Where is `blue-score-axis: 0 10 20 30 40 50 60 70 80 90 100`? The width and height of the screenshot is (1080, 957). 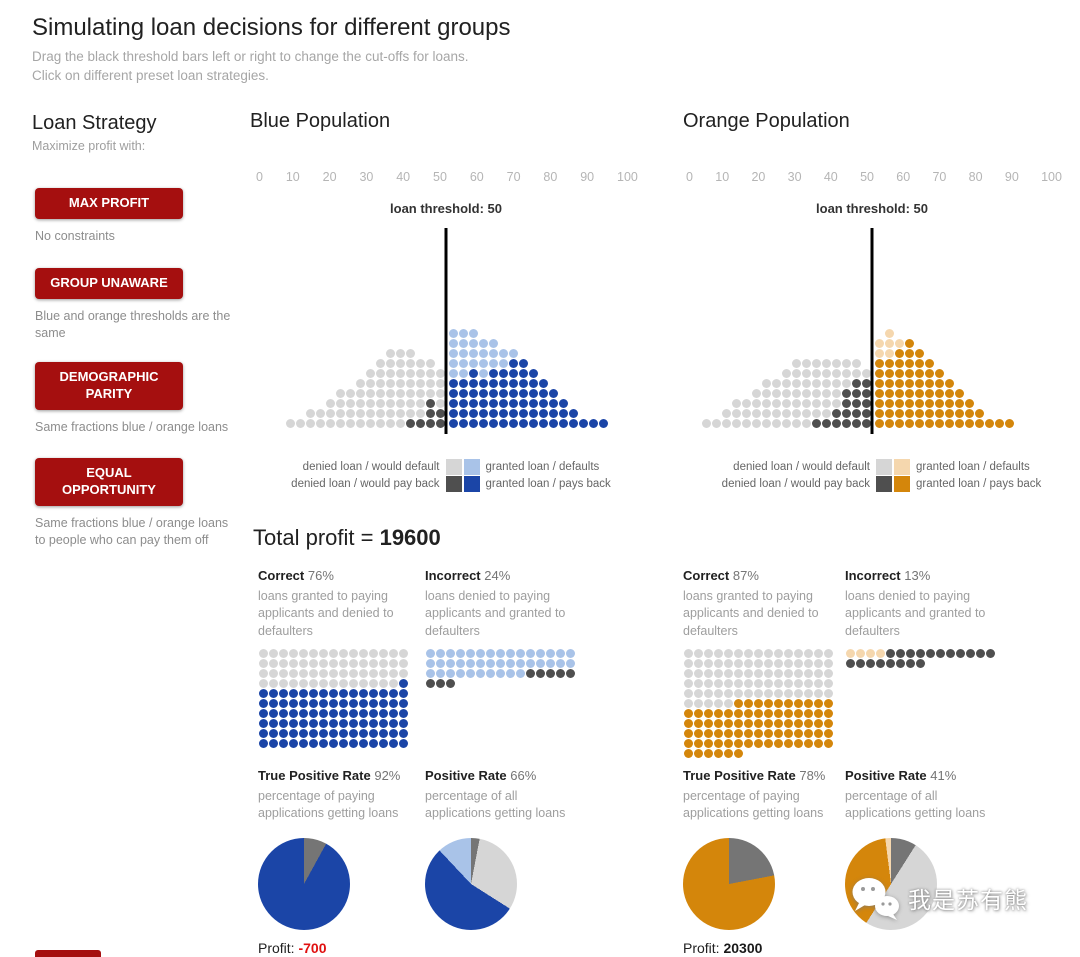 blue-score-axis: 0 10 20 30 40 50 60 70 80 90 100 is located at coordinates (447, 177).